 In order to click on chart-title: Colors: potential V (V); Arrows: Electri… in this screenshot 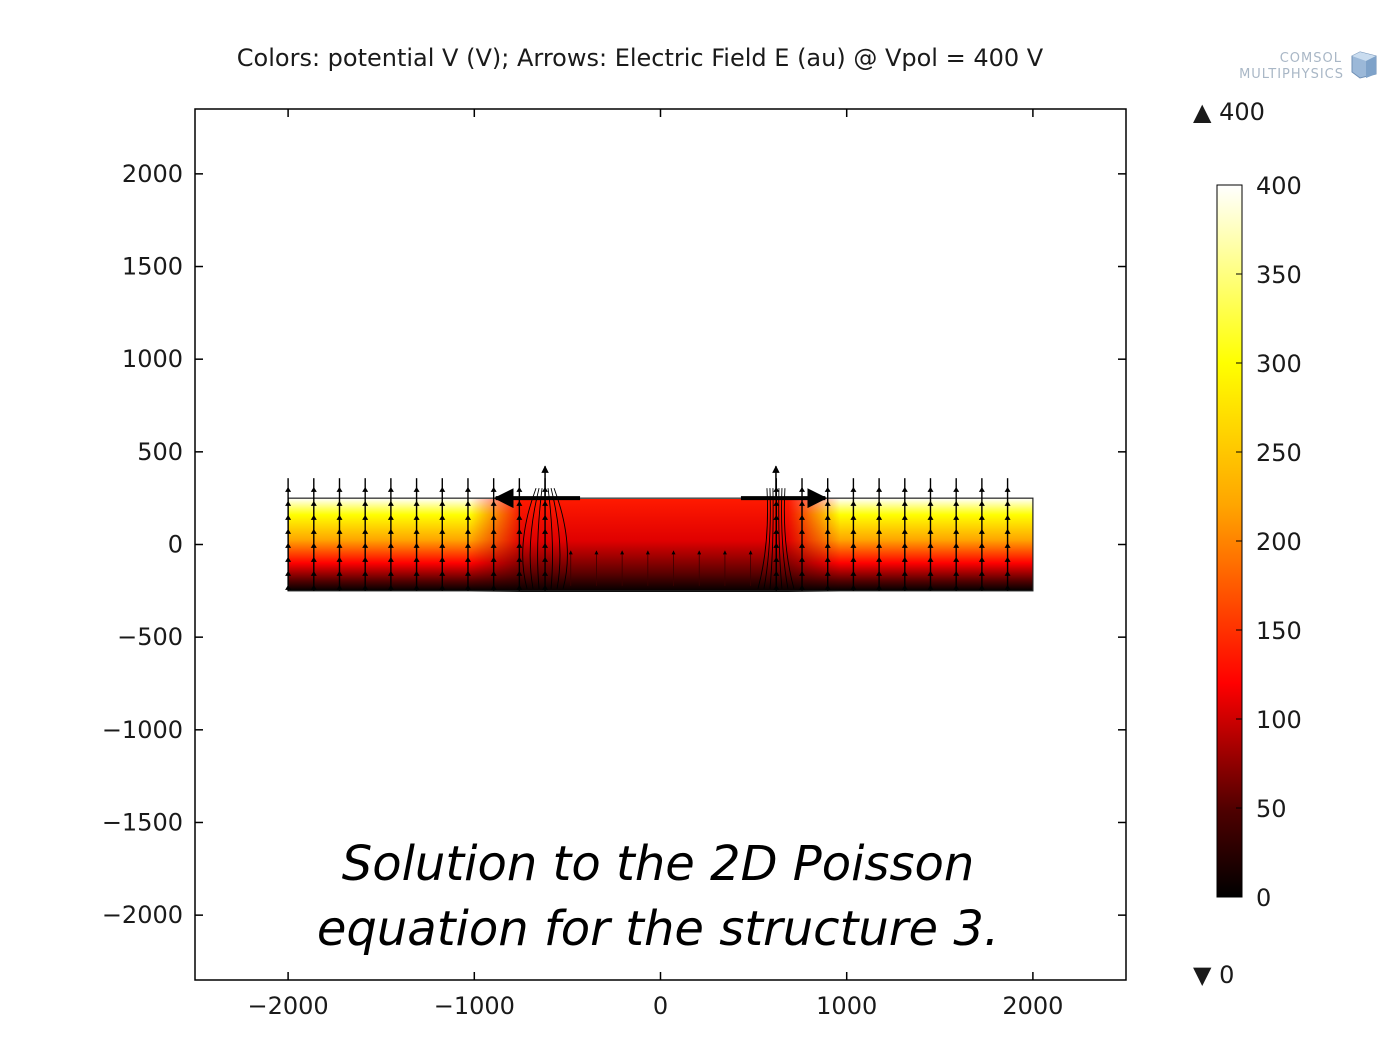, I will do `click(640, 58)`.